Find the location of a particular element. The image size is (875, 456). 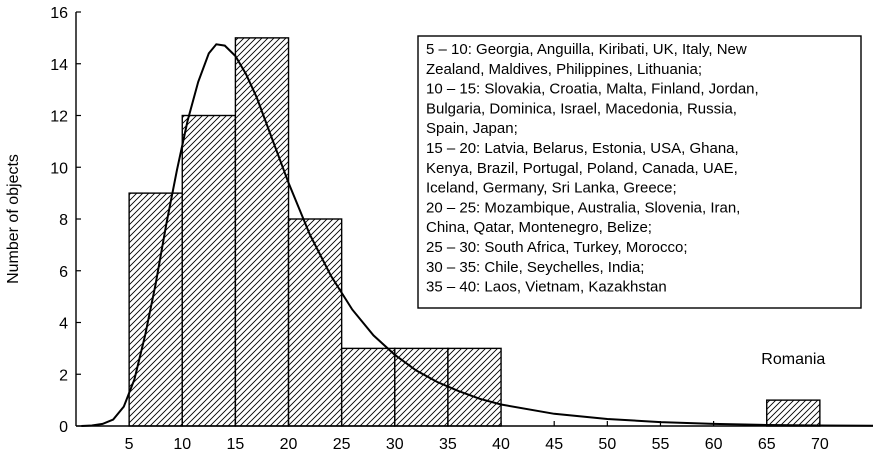

x-tick-label: 25 is located at coordinates (342, 444).